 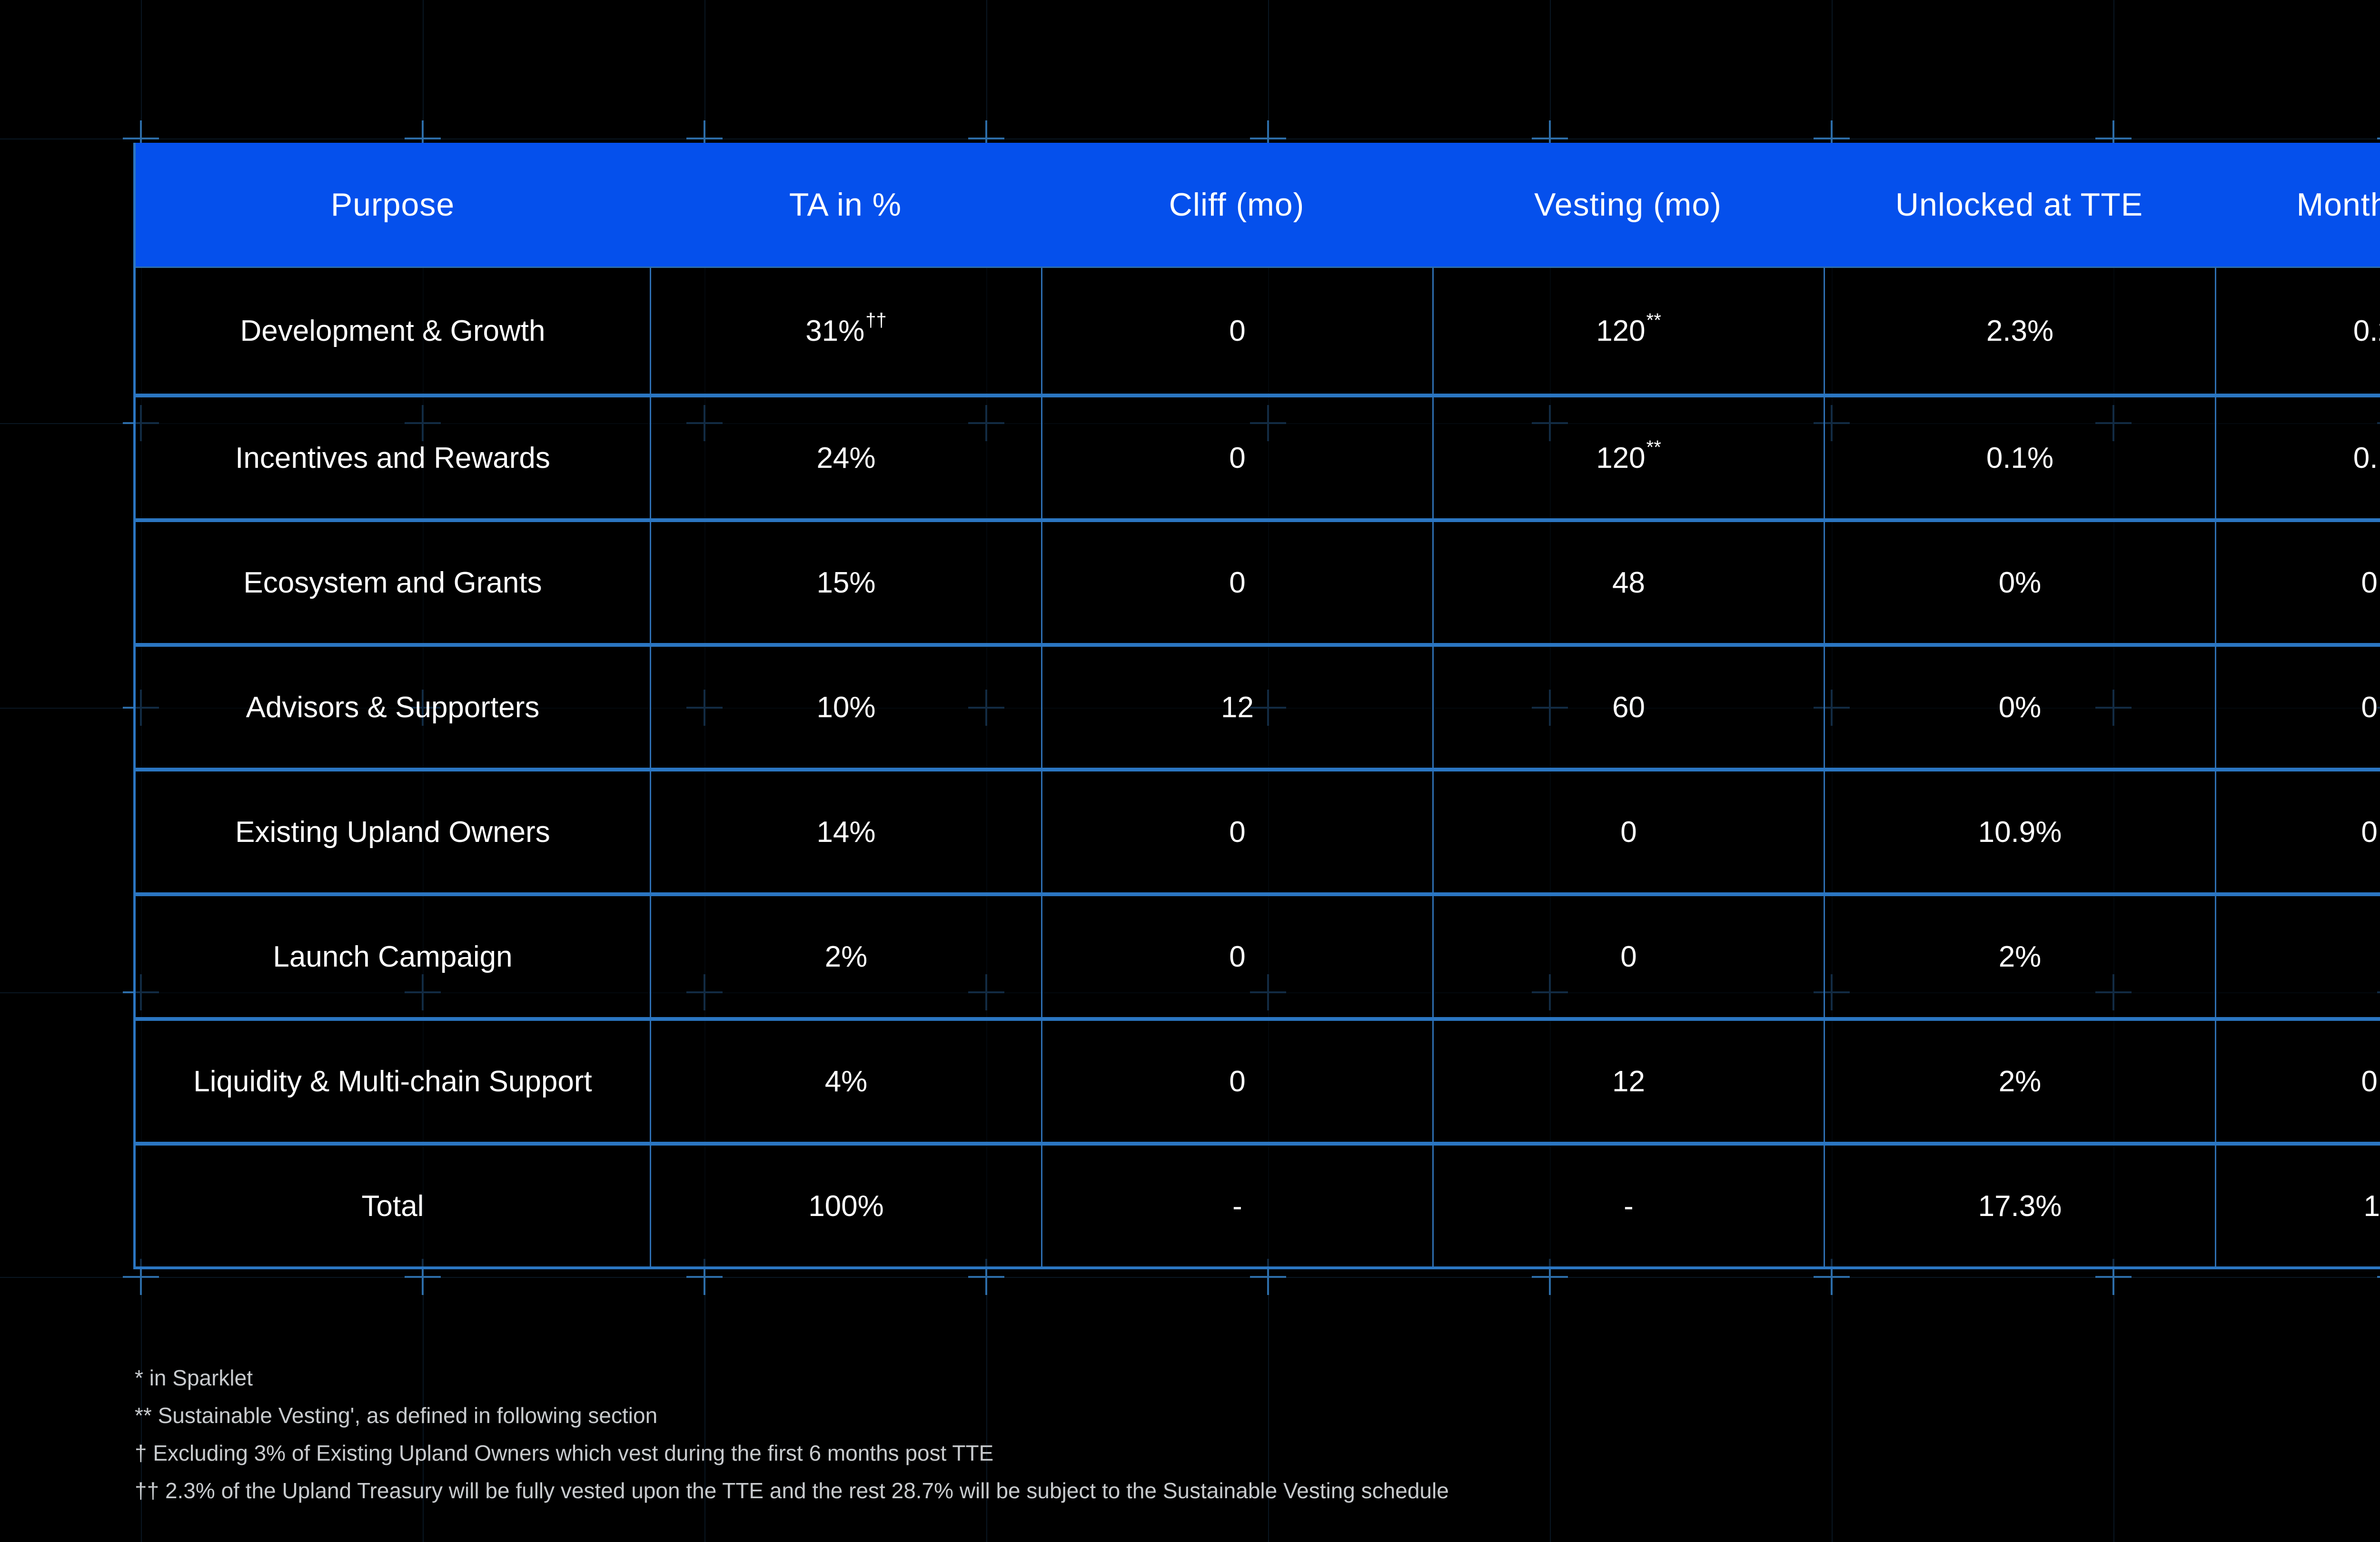 What do you see at coordinates (2297, 707) in the screenshot?
I see `table-cell: 0.167%` at bounding box center [2297, 707].